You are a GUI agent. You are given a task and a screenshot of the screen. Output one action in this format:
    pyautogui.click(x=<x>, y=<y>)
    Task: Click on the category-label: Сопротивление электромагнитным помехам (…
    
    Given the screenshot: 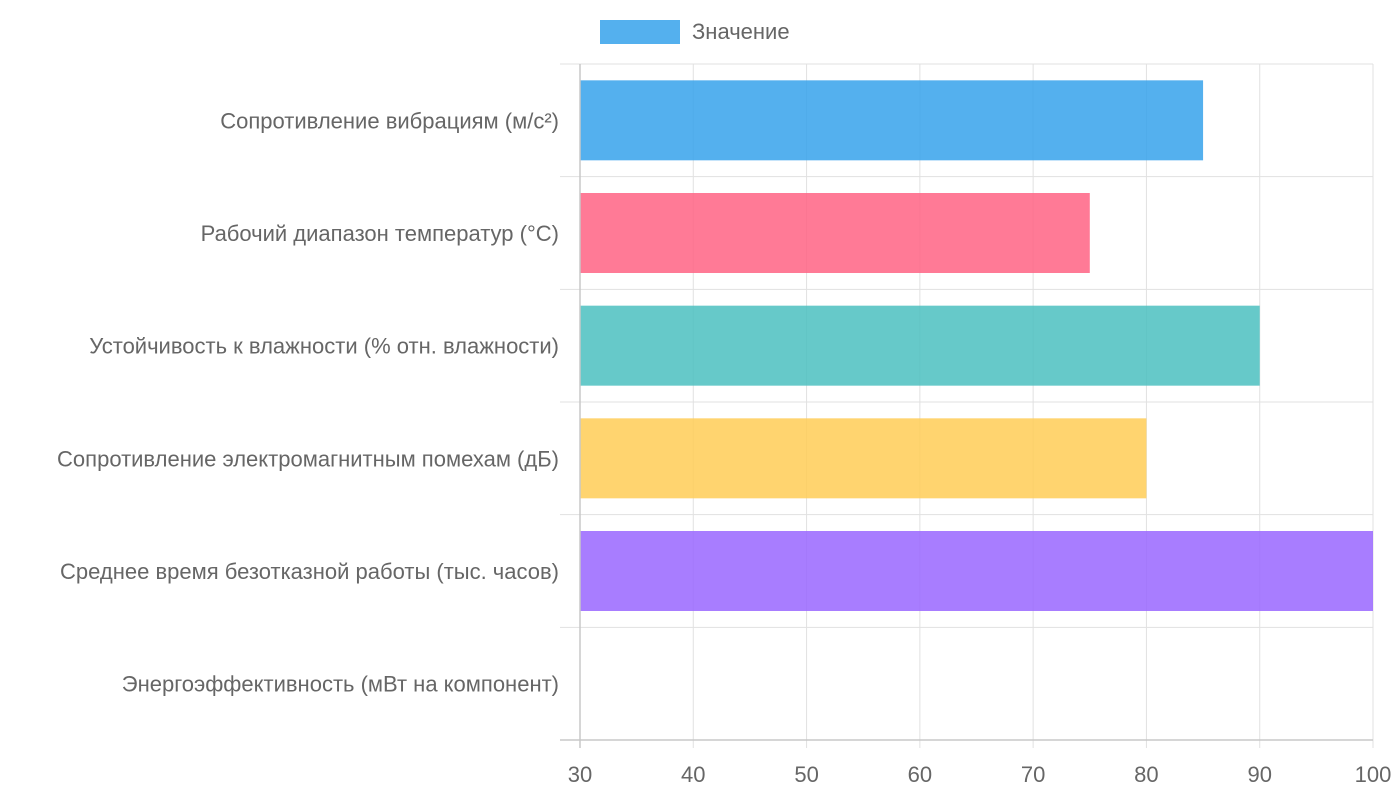 What is the action you would take?
    pyautogui.click(x=308, y=458)
    